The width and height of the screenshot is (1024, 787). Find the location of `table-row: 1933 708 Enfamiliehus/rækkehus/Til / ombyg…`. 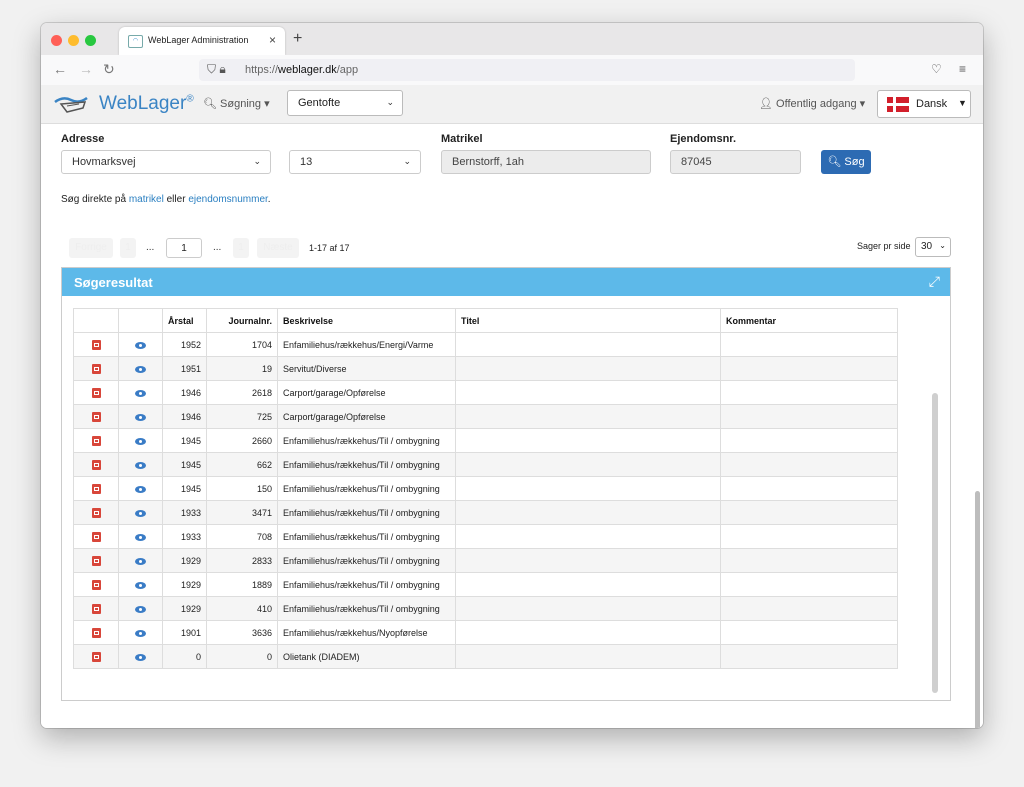

table-row: 1933 708 Enfamiliehus/rækkehus/Til / ombyg… is located at coordinates (485, 536).